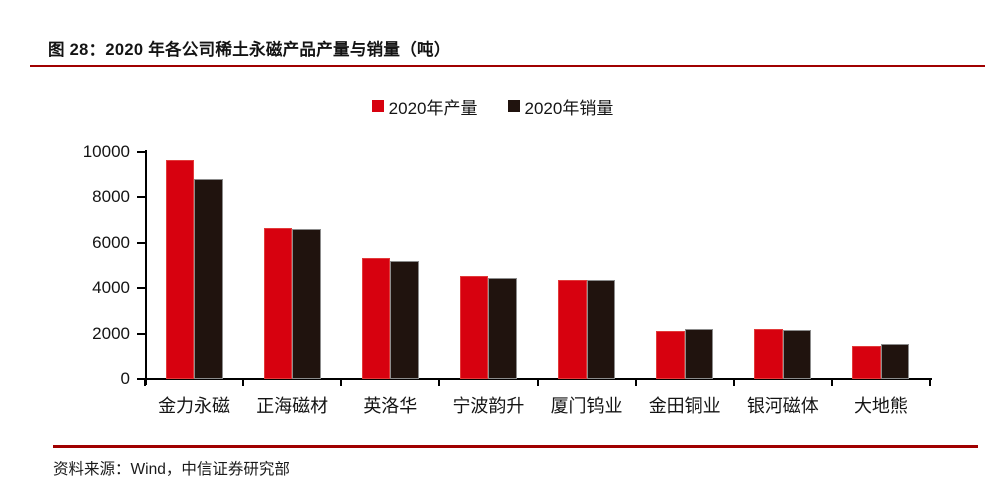  Describe the element at coordinates (111, 242) in the screenshot. I see `y-axis-tick-label: 6000` at that location.